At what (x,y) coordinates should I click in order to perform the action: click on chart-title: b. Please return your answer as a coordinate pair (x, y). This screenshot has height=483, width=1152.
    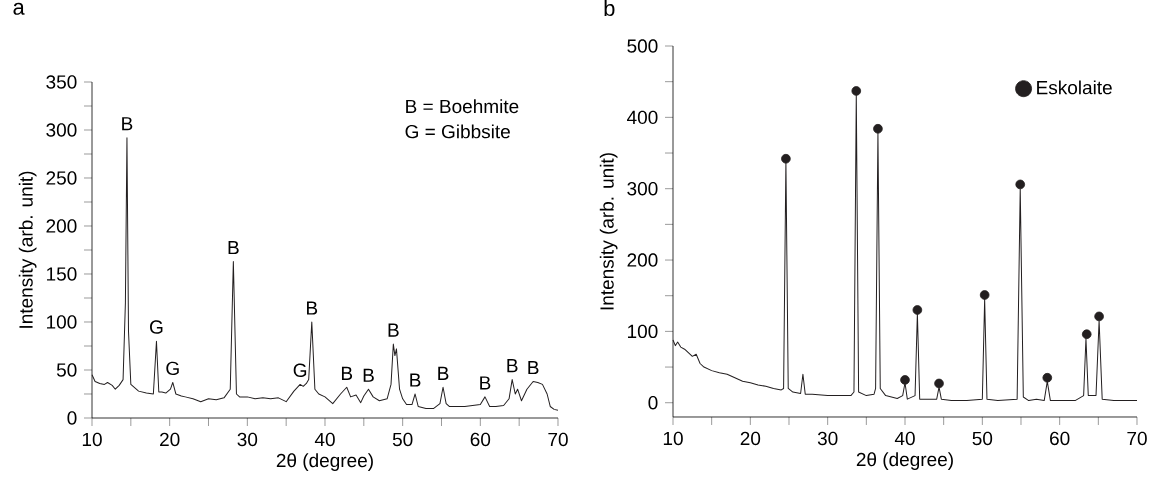
    Looking at the image, I should click on (609, 8).